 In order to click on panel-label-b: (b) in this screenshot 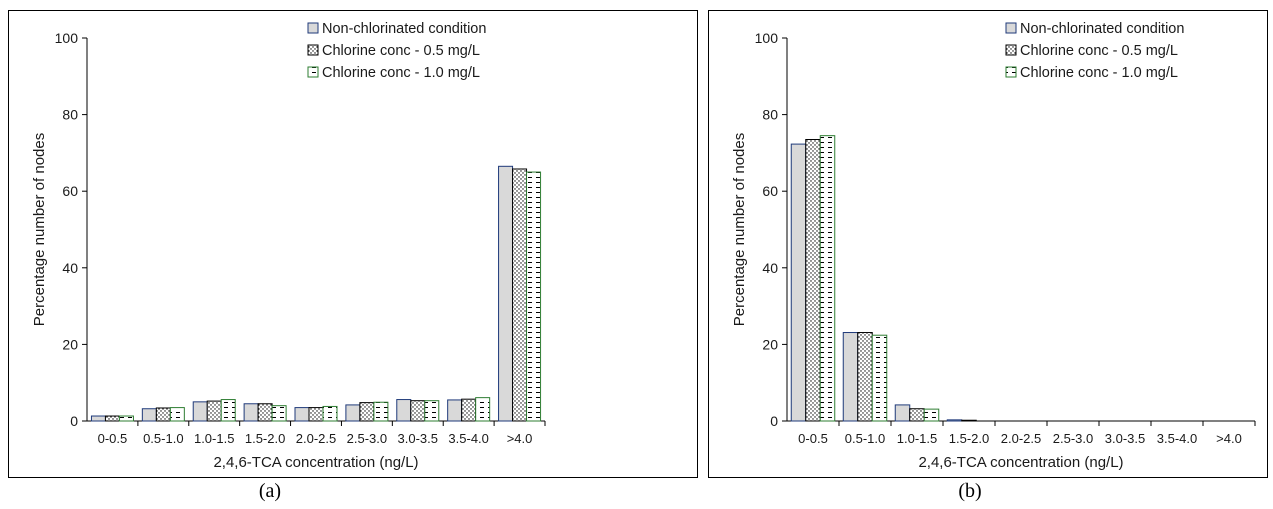, I will do `click(970, 491)`.